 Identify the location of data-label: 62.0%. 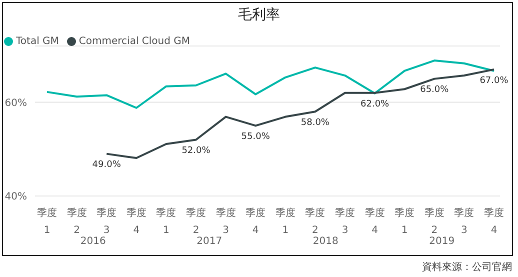
(375, 104).